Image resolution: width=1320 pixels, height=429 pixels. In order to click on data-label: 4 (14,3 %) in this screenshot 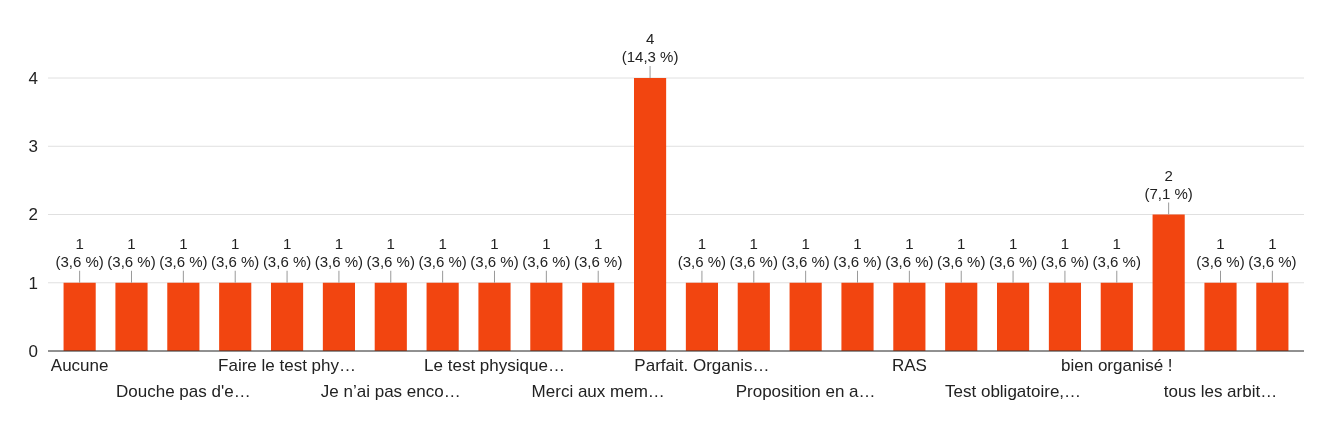, I will do `click(650, 47)`.